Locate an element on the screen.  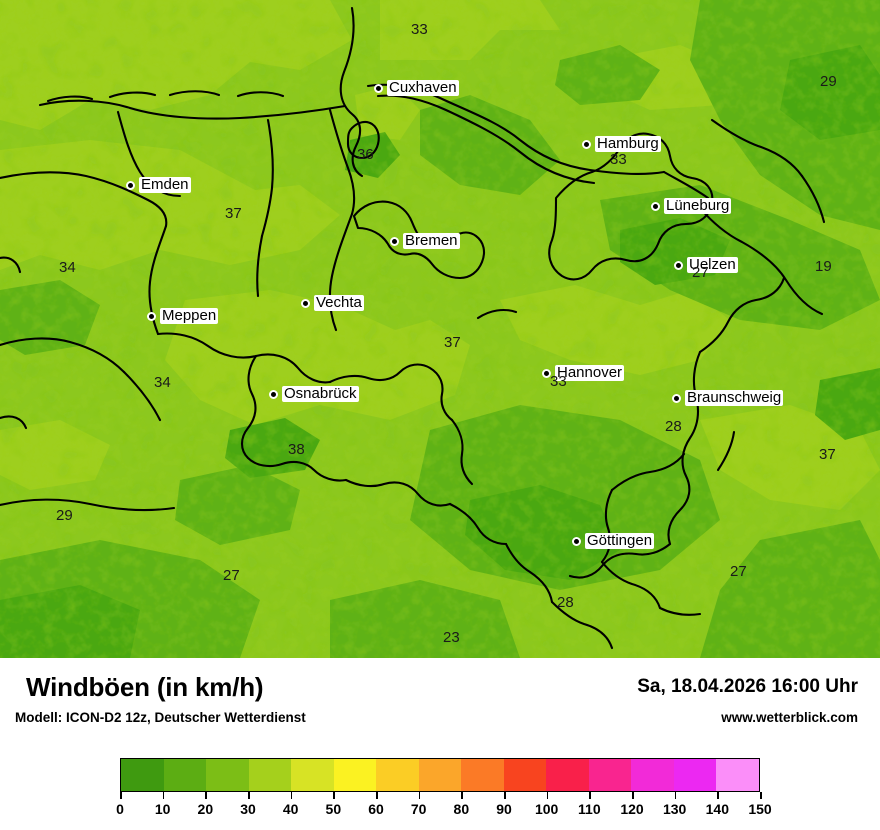
color-scale-tick-label: 60 is located at coordinates (376, 809).